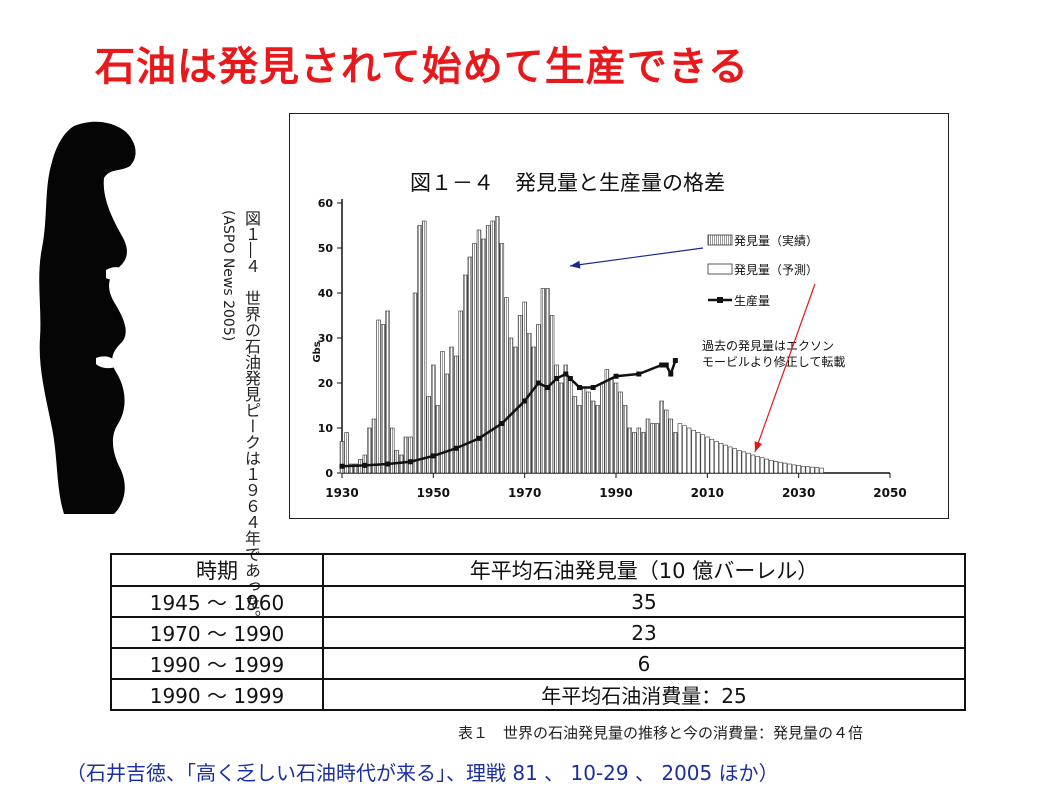 Image resolution: width=1058 pixels, height=794 pixels. I want to click on table-cell-period: 1990 〜 1999, so click(217, 663).